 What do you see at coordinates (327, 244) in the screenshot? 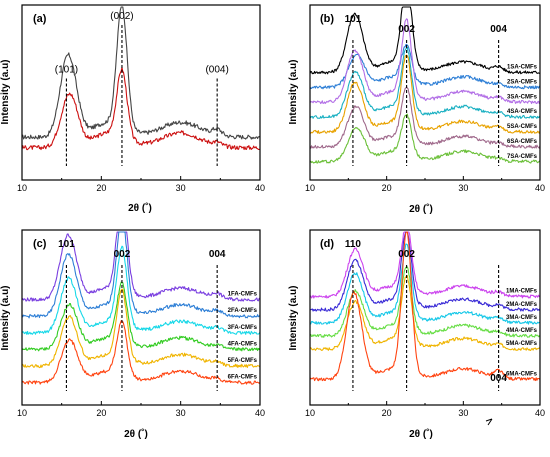
I see `panel-letter: (d)` at bounding box center [327, 244].